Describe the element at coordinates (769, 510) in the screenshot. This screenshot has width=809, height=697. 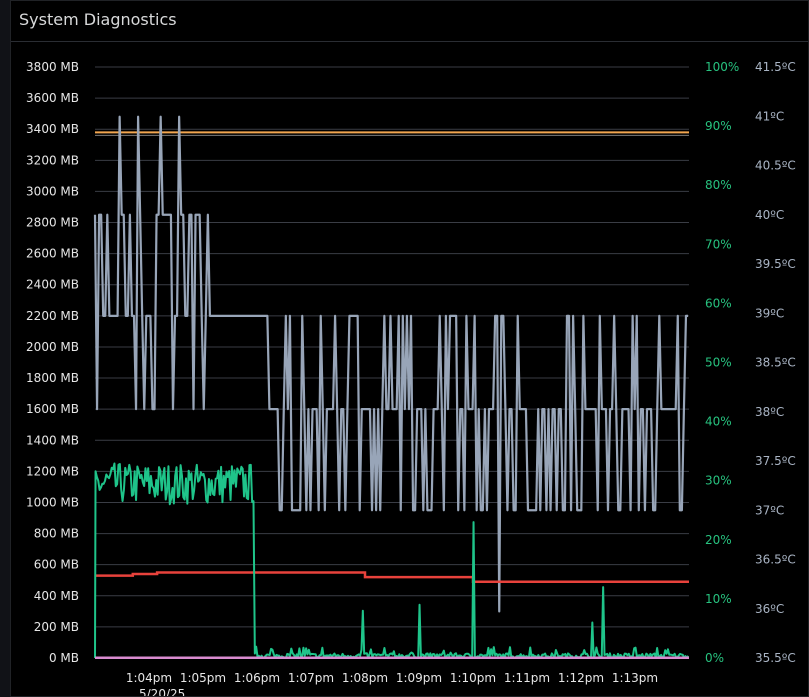
I see `y-right-temp-tick-label: 37ºC` at that location.